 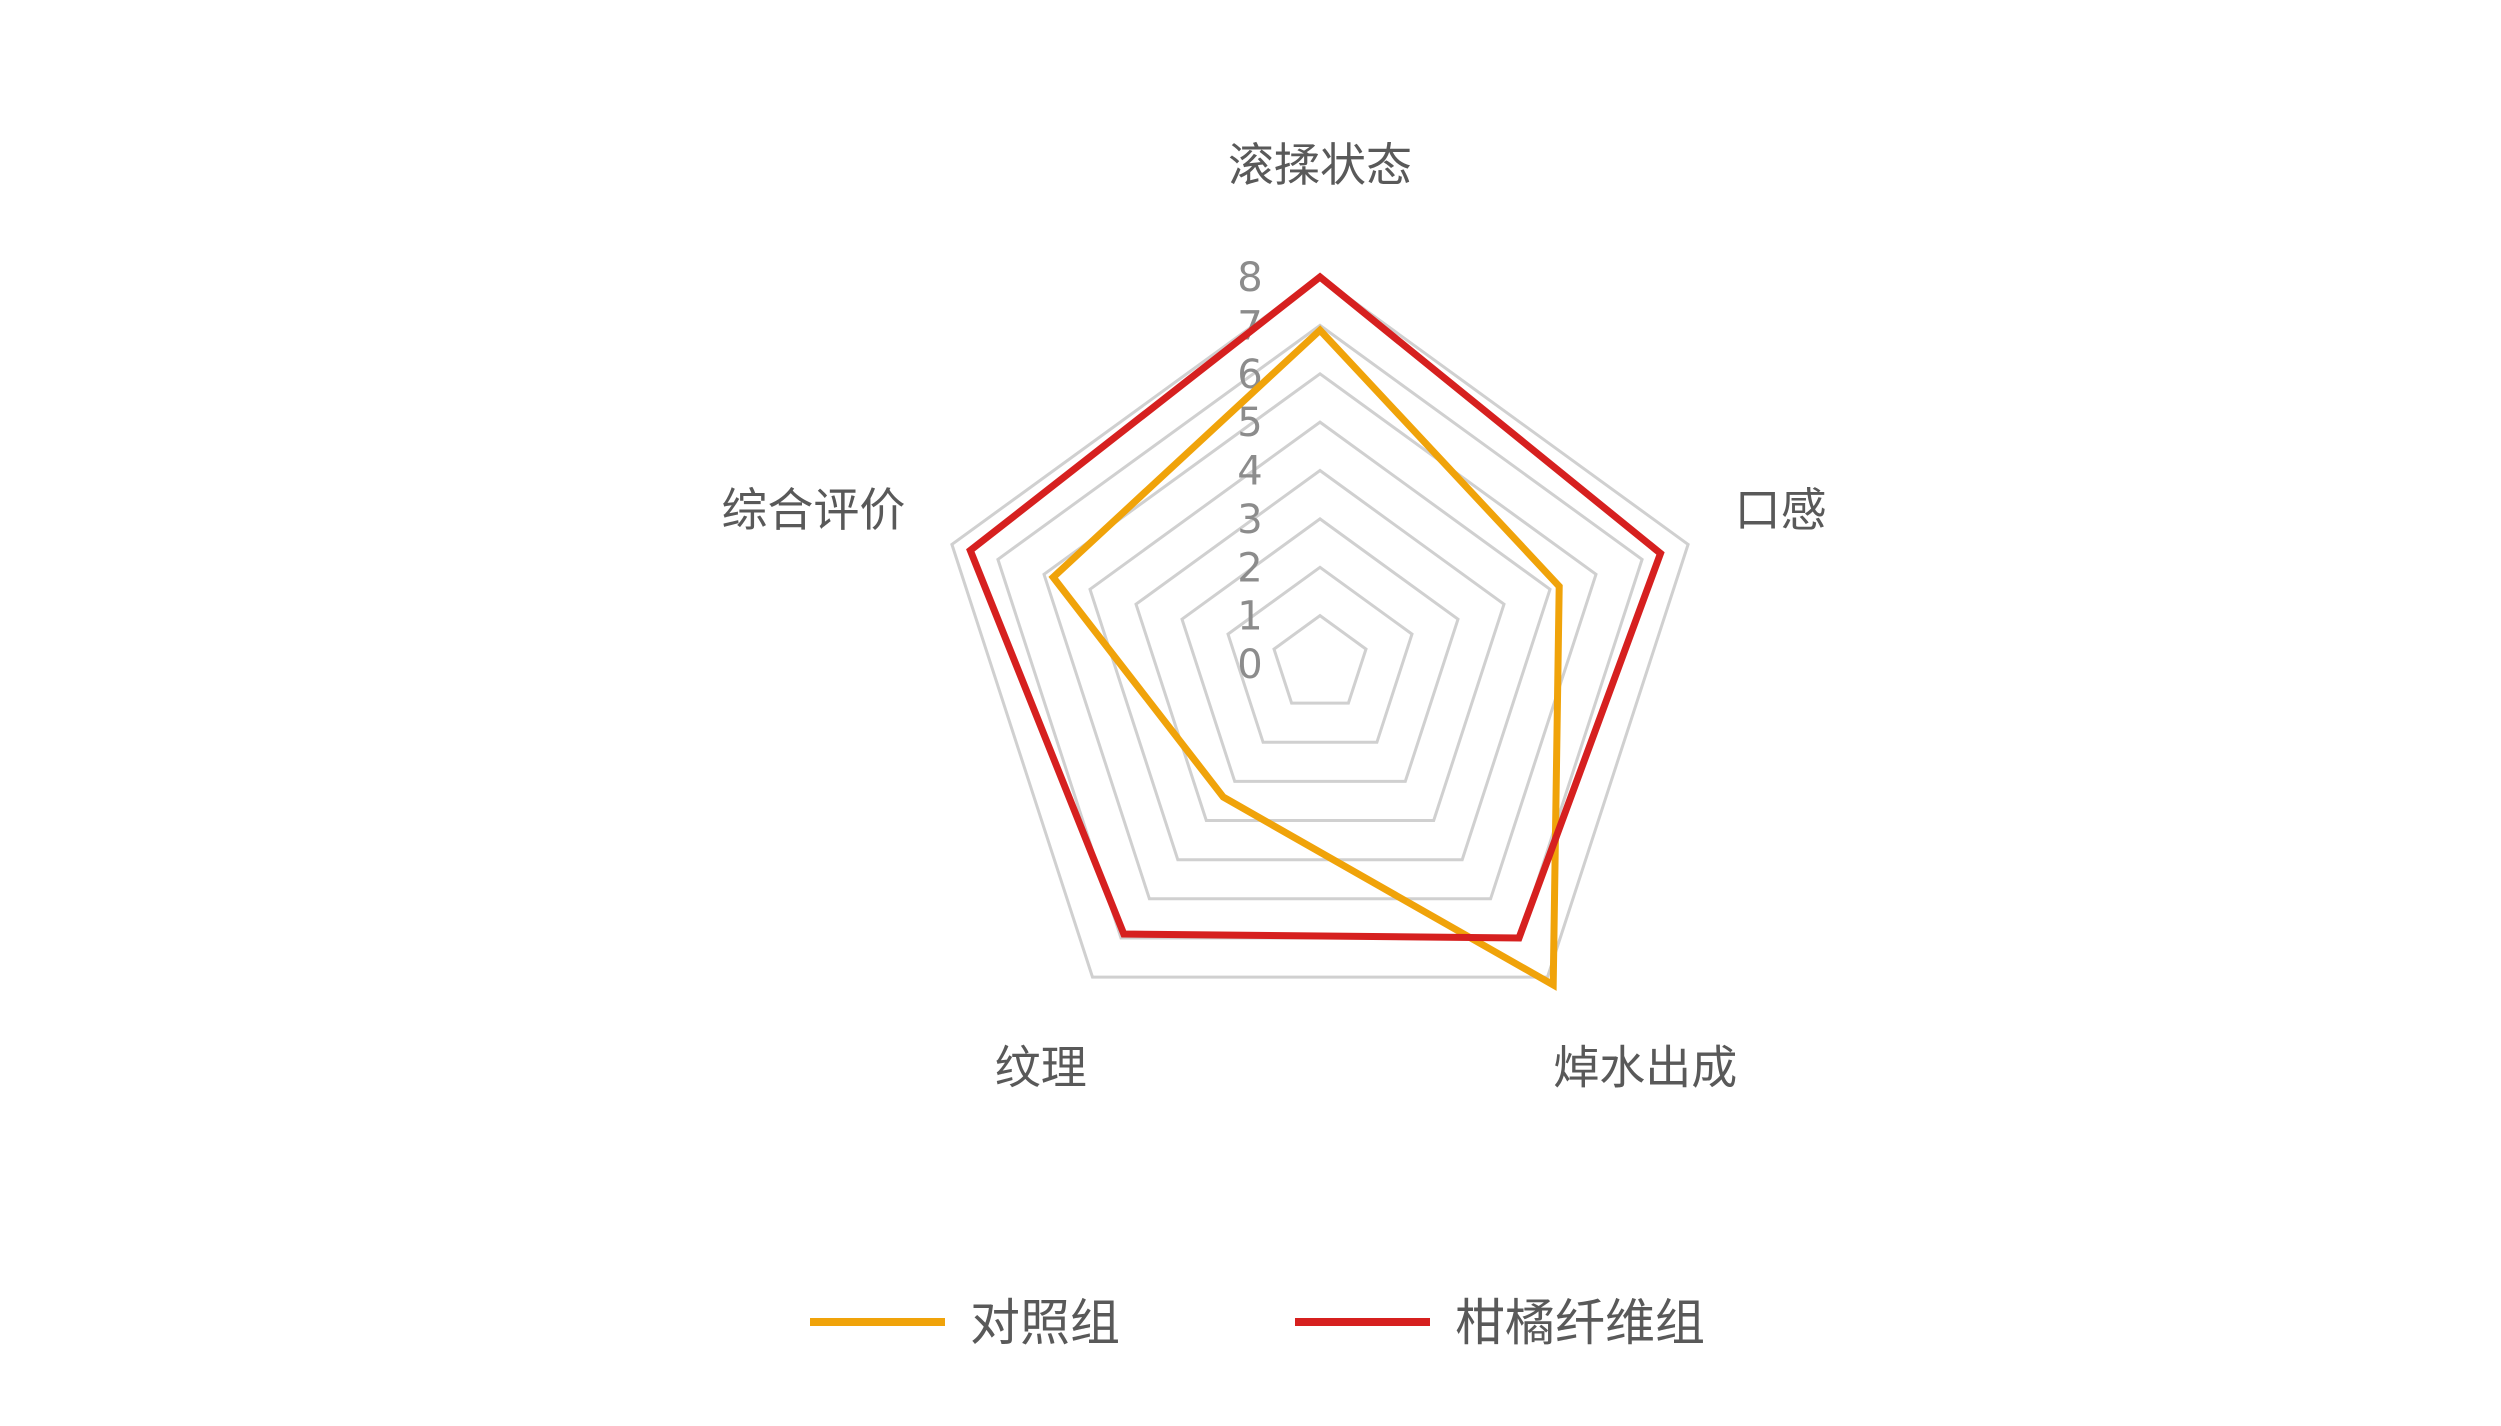 What do you see at coordinates (1580, 1323) in the screenshot?
I see `legend-label: 柑橘纤维组` at bounding box center [1580, 1323].